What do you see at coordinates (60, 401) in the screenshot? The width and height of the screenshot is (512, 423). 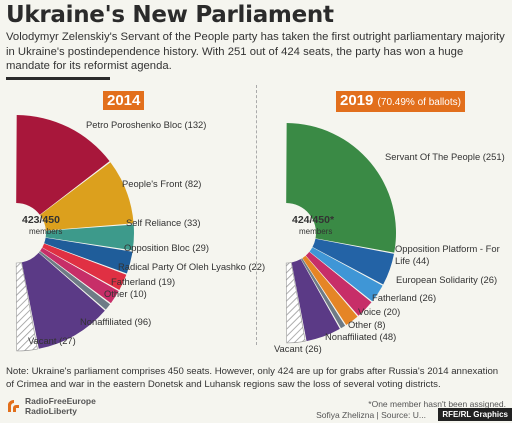 I see `logo-line-1: RadioFreeEurope` at bounding box center [60, 401].